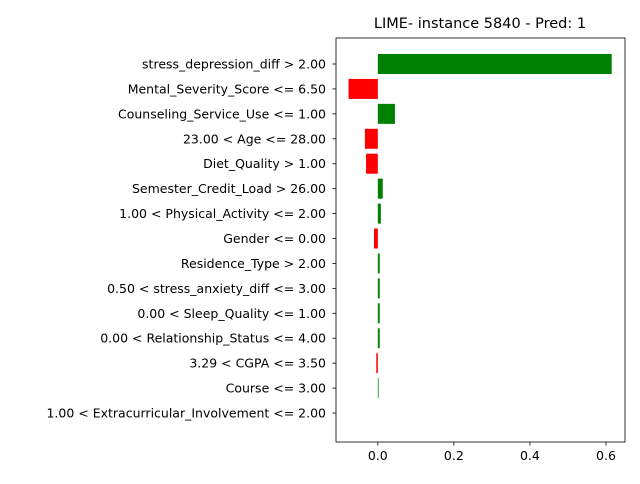 Image resolution: width=640 pixels, height=484 pixels. What do you see at coordinates (378, 455) in the screenshot?
I see `x-tick-label: 0.0` at bounding box center [378, 455].